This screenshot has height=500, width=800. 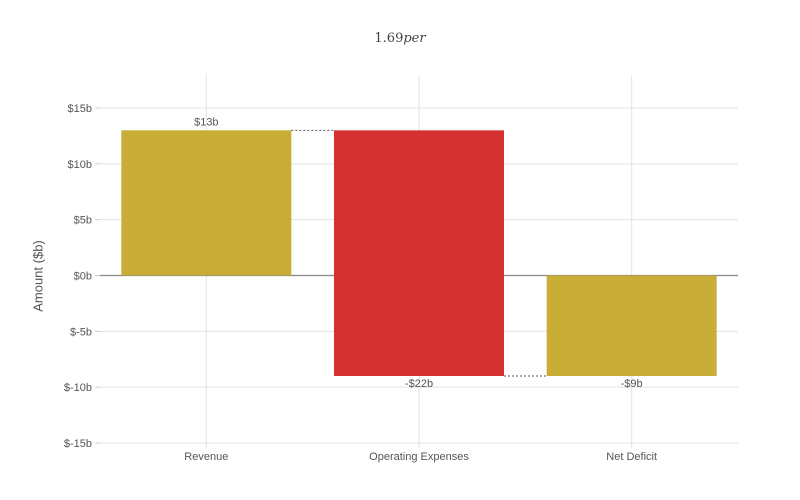 What do you see at coordinates (419, 253) in the screenshot?
I see `bar-operating-expenses` at bounding box center [419, 253].